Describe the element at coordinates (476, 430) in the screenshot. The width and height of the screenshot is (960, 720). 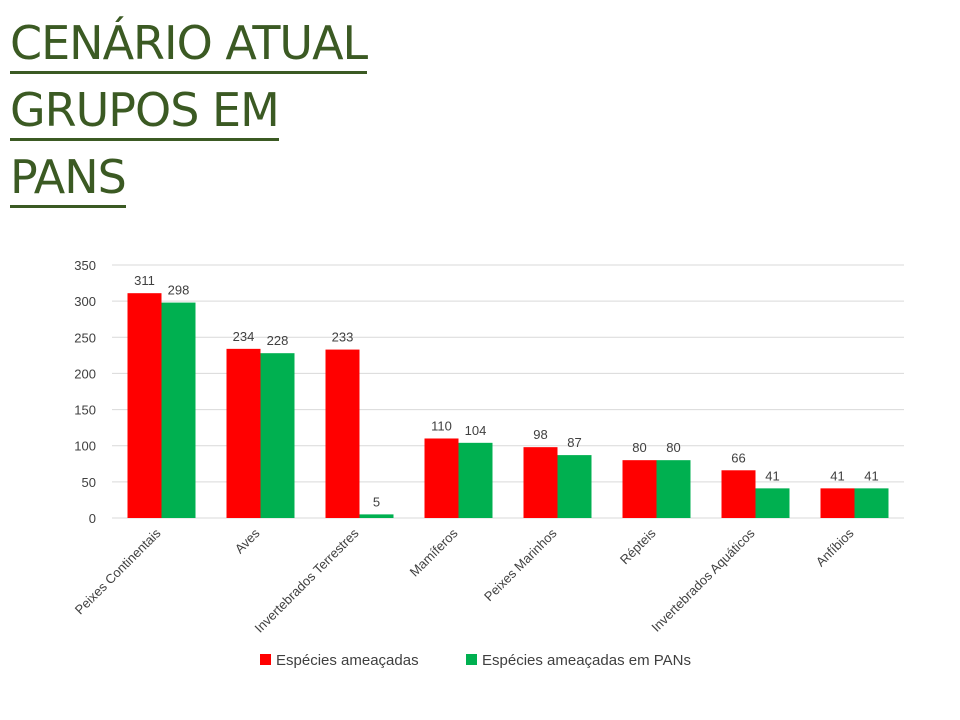
I see `data-label: 104` at that location.